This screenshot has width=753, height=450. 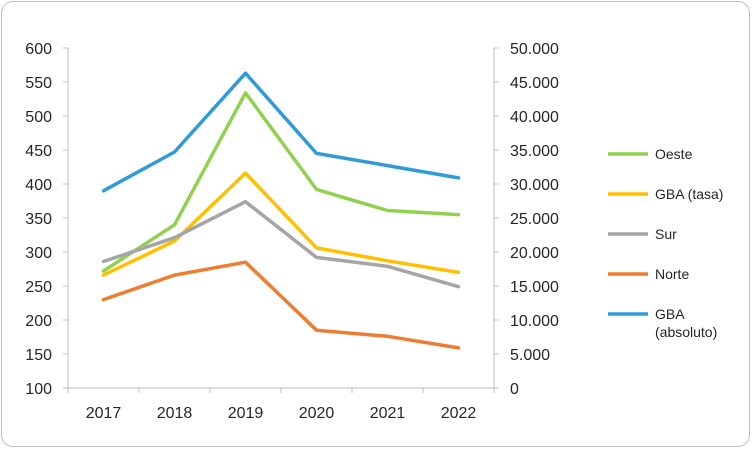 What do you see at coordinates (534, 321) in the screenshot?
I see `right-tick-label: 10.000` at bounding box center [534, 321].